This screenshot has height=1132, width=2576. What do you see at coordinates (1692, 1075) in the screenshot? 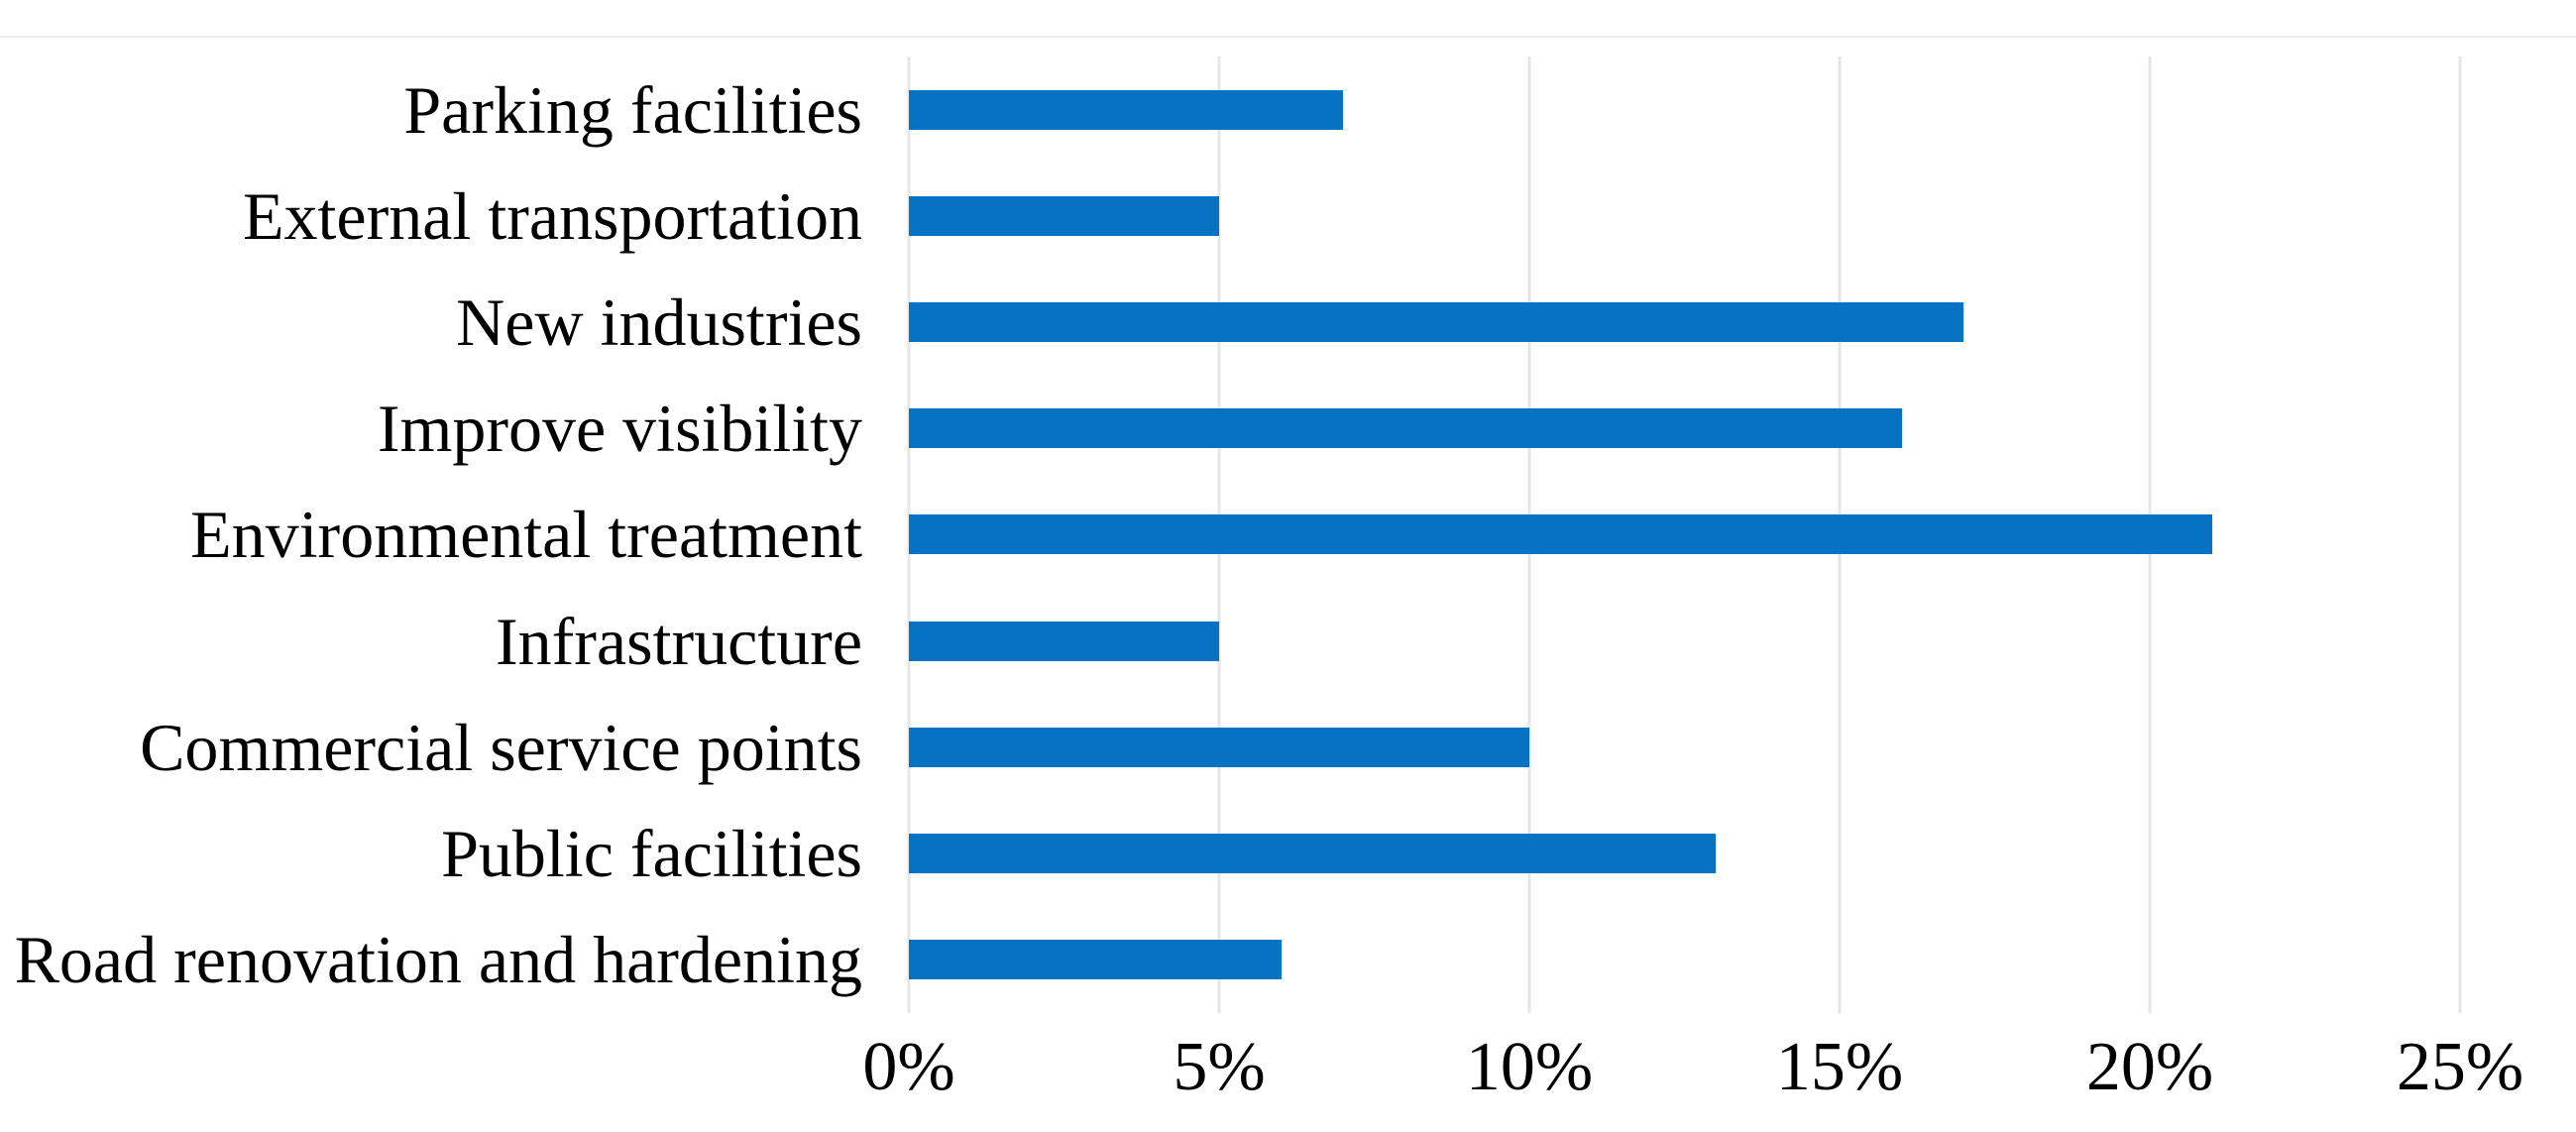
I see `x-axis-tick-labels: 0% 5% 10% 15% 20% 25%` at bounding box center [1692, 1075].